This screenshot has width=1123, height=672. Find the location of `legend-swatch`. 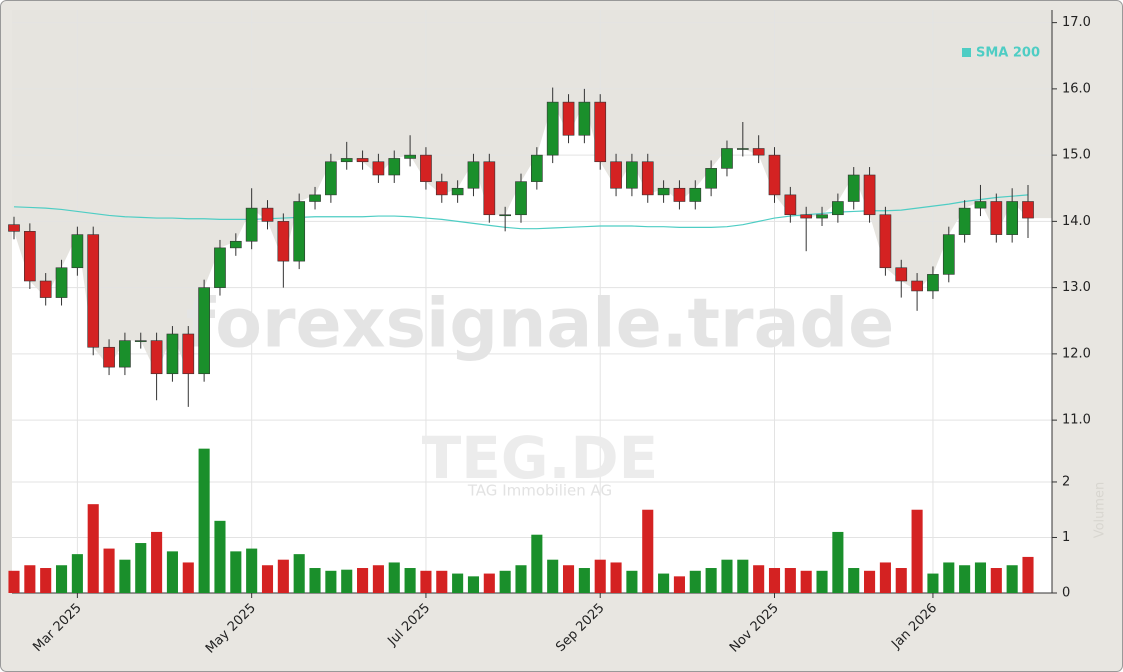

legend-swatch is located at coordinates (966, 52).